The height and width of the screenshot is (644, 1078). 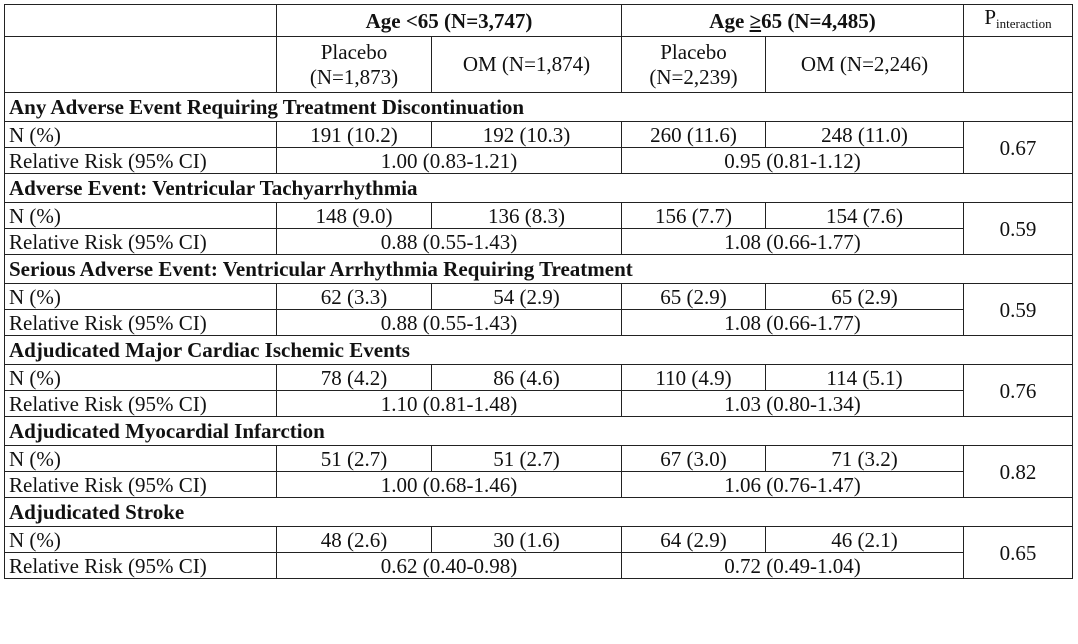 What do you see at coordinates (354, 215) in the screenshot?
I see `n-percent-cell: 148 (9.0)` at bounding box center [354, 215].